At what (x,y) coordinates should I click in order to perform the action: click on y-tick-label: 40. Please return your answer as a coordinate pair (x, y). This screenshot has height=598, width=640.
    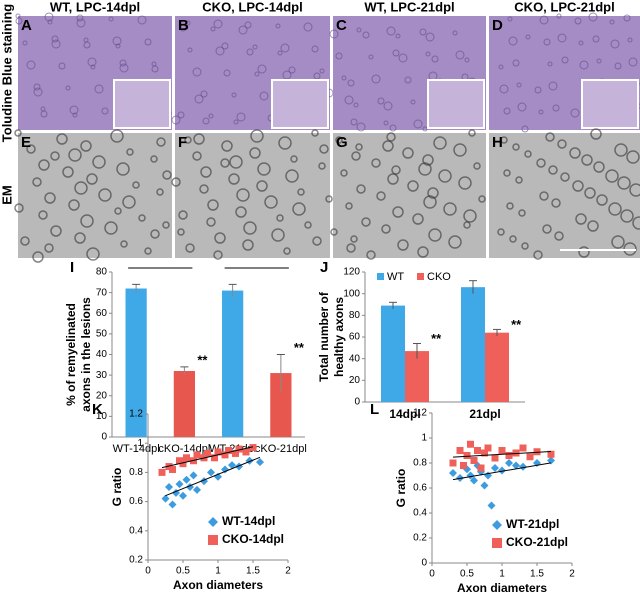
    Looking at the image, I should click on (355, 358).